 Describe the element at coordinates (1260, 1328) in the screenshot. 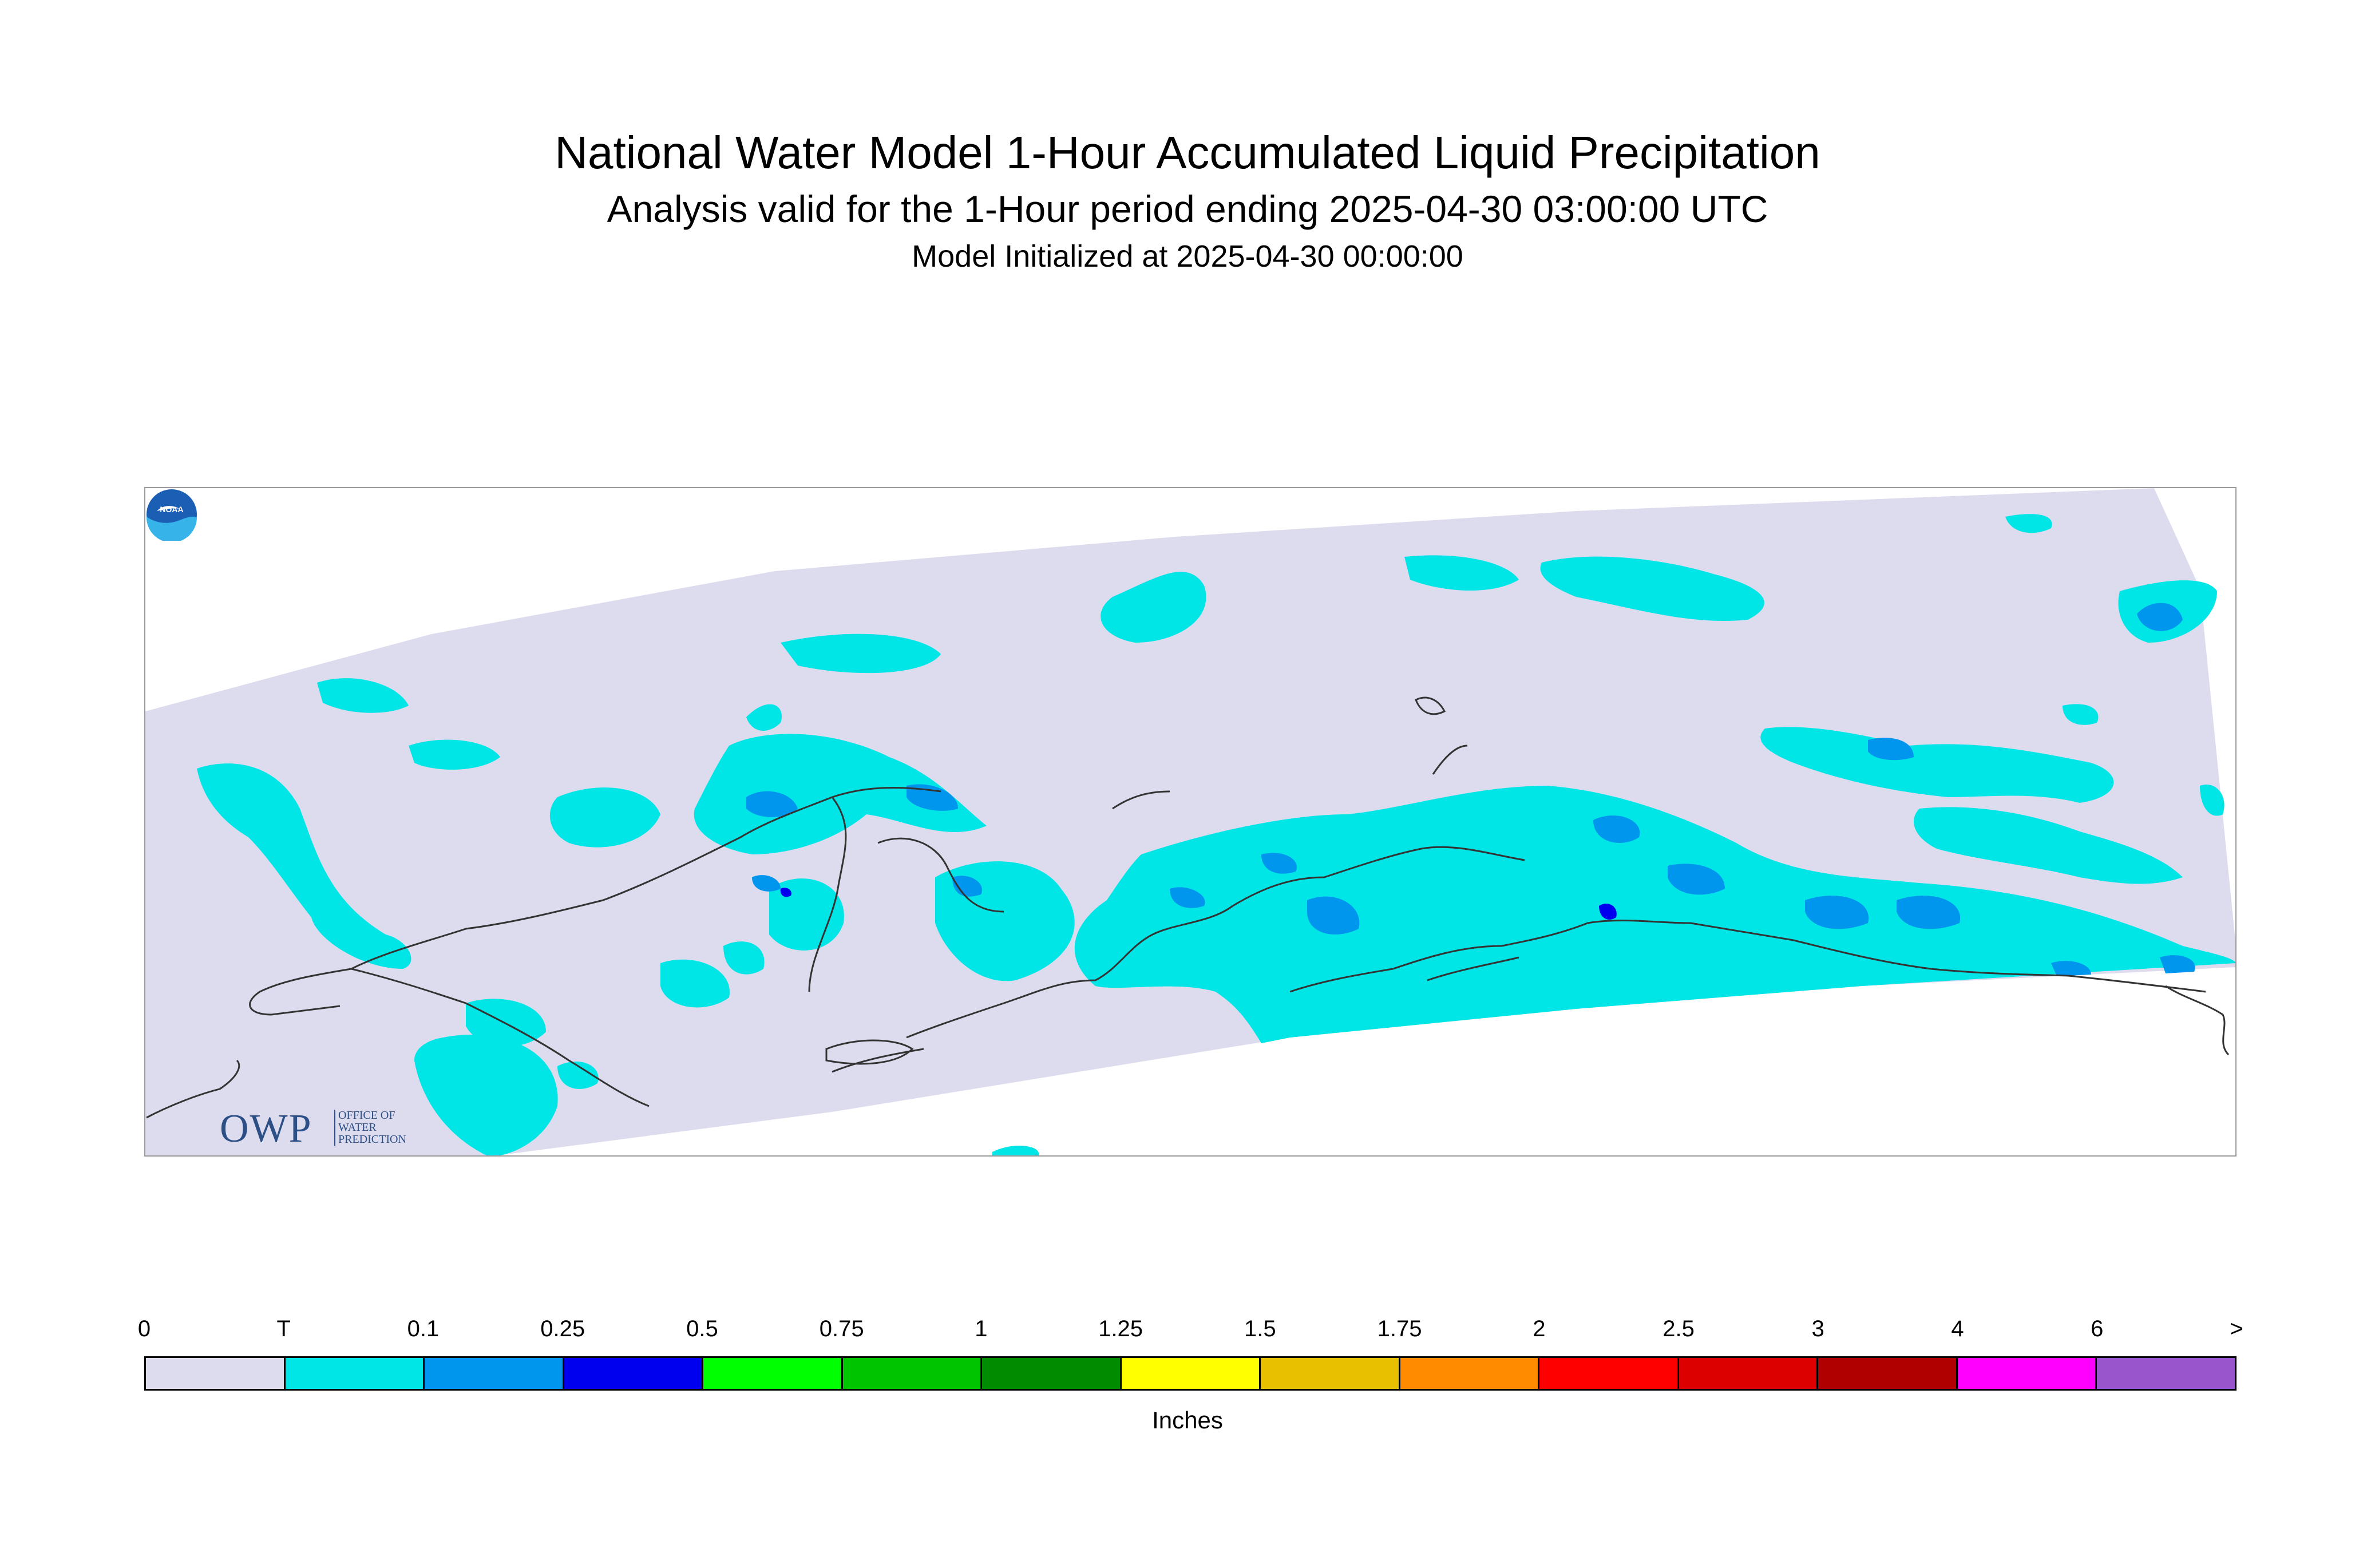

I see `legend-tick-label: 1.5` at that location.